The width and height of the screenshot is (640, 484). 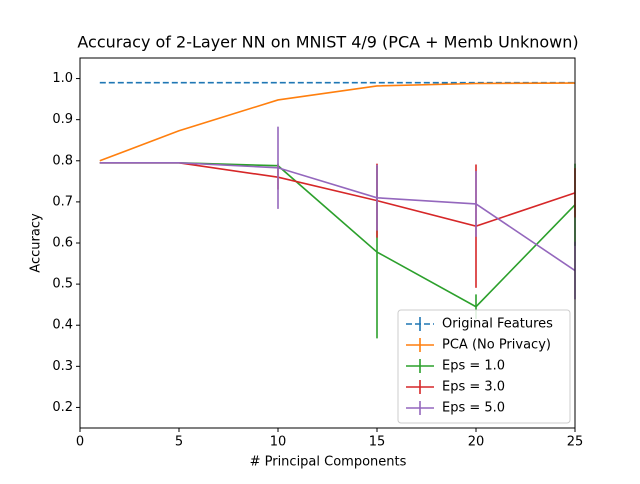 What do you see at coordinates (473, 408) in the screenshot?
I see `legend-label: Eps = 5.0` at bounding box center [473, 408].